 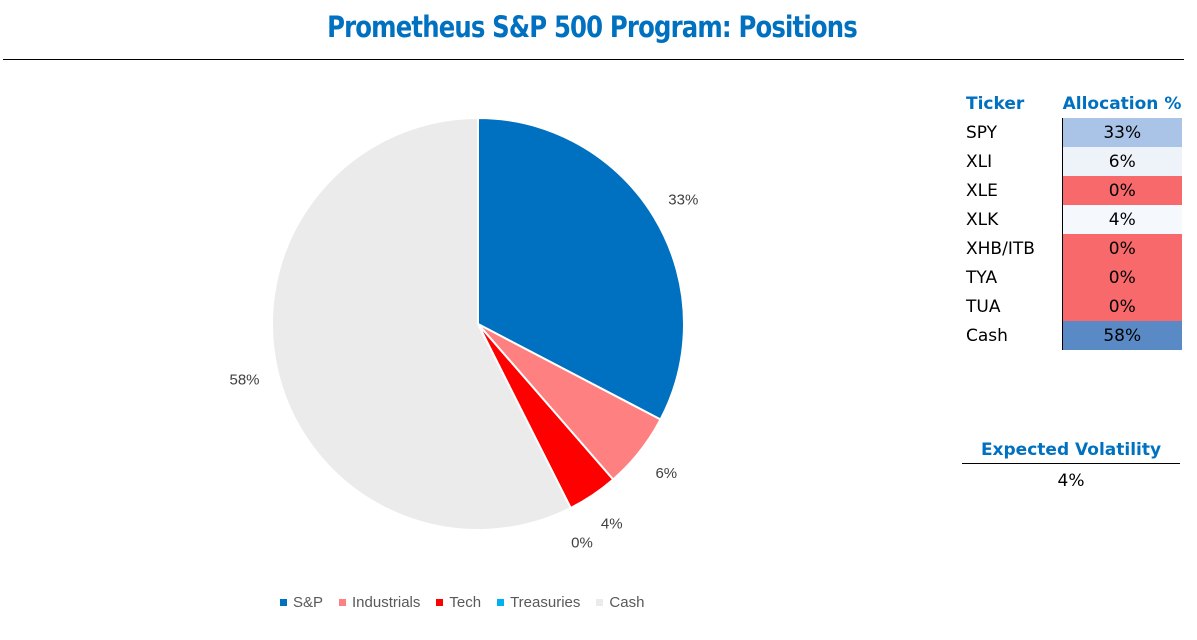 I want to click on table-row: SPY 33%, so click(x=1072, y=132).